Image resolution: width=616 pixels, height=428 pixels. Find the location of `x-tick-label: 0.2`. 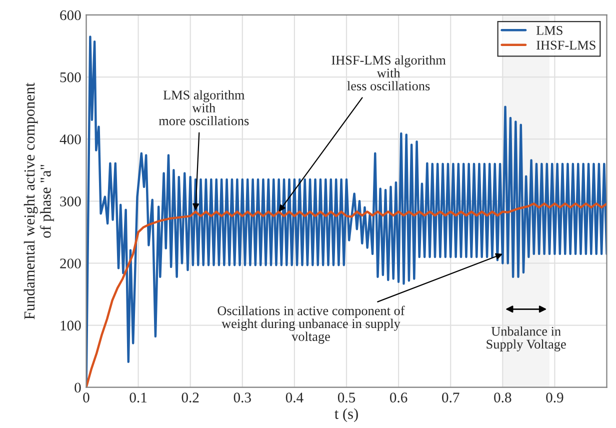

x-tick-label: 0.2 is located at coordinates (190, 397).